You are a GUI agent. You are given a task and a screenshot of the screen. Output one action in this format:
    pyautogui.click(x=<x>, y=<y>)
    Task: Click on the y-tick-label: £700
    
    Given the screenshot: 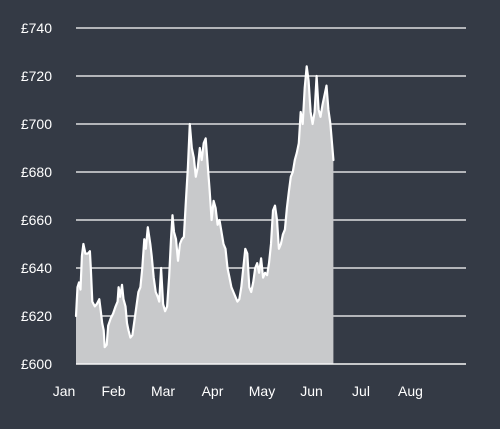 What is the action you would take?
    pyautogui.click(x=36, y=124)
    